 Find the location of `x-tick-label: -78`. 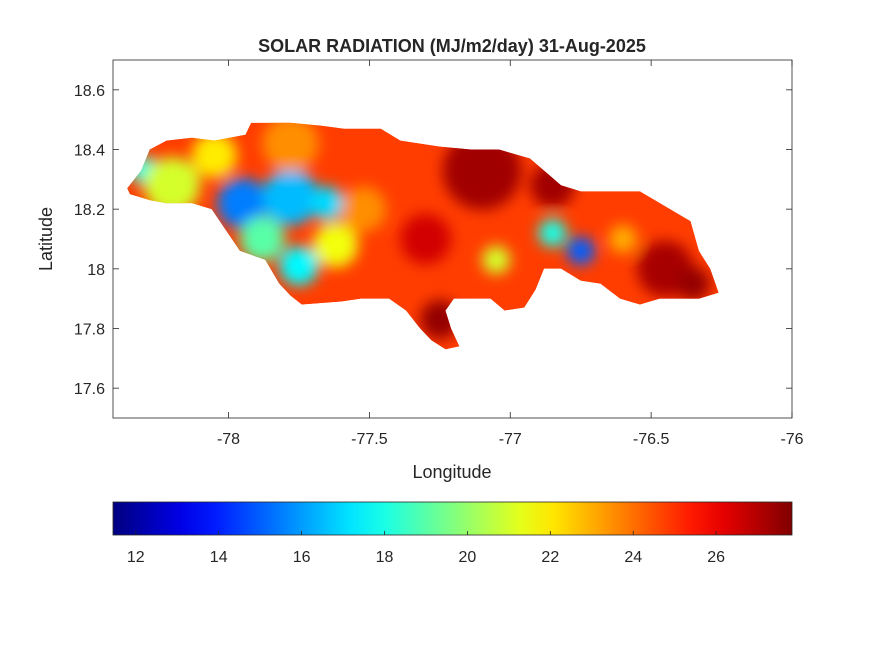

x-tick-label: -78 is located at coordinates (228, 439).